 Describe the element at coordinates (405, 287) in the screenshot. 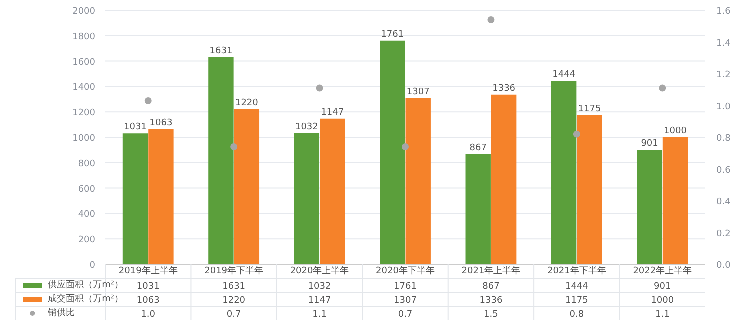

I see `data-label: 1761` at that location.